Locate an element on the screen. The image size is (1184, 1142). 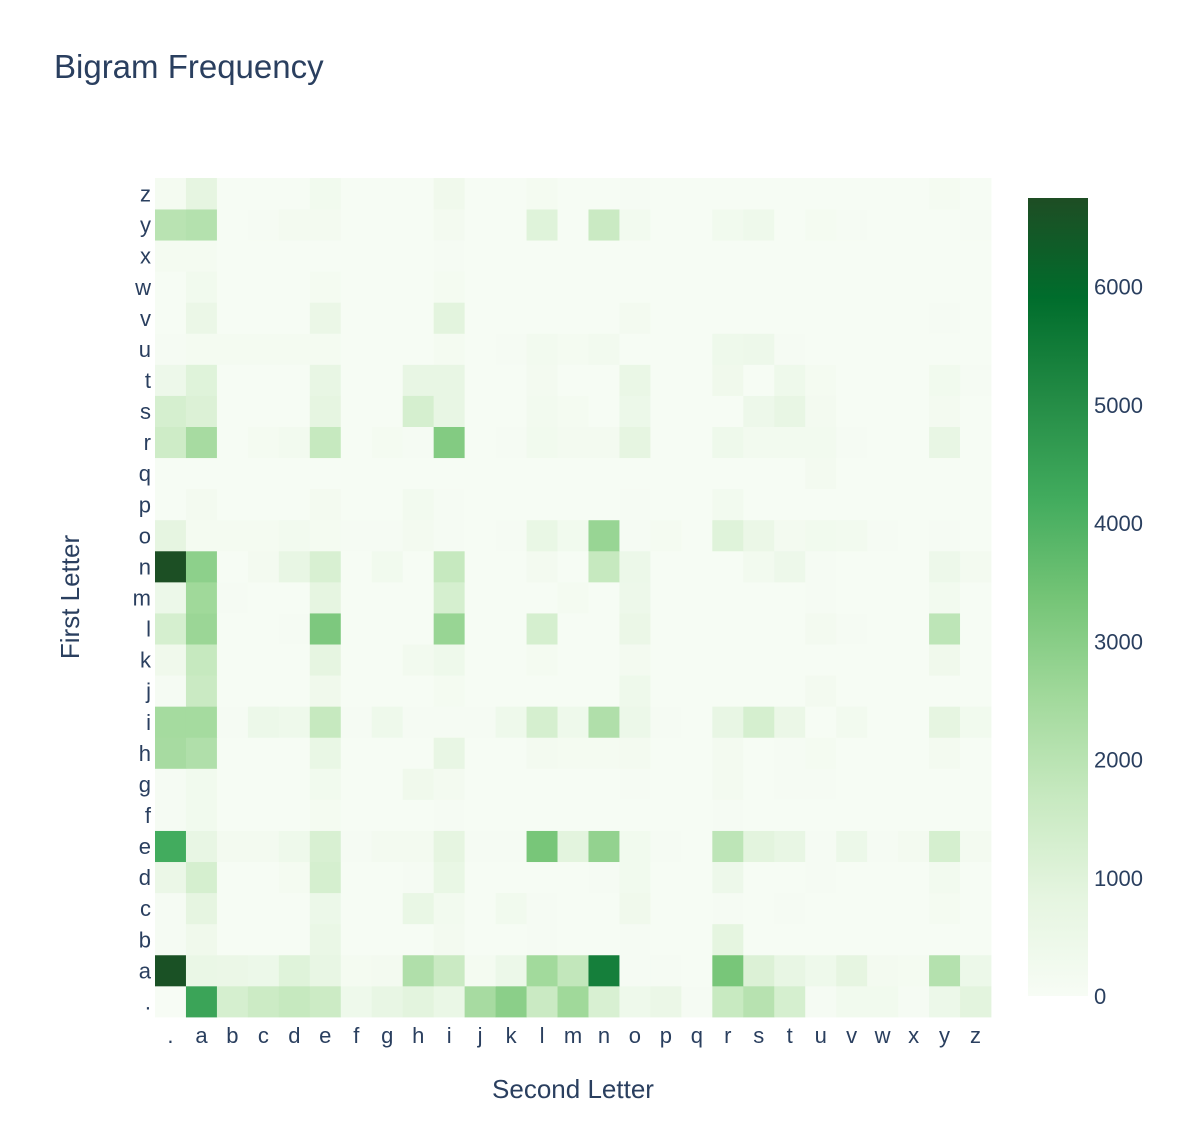
heatmap-cell-k-p is located at coordinates (666, 660).